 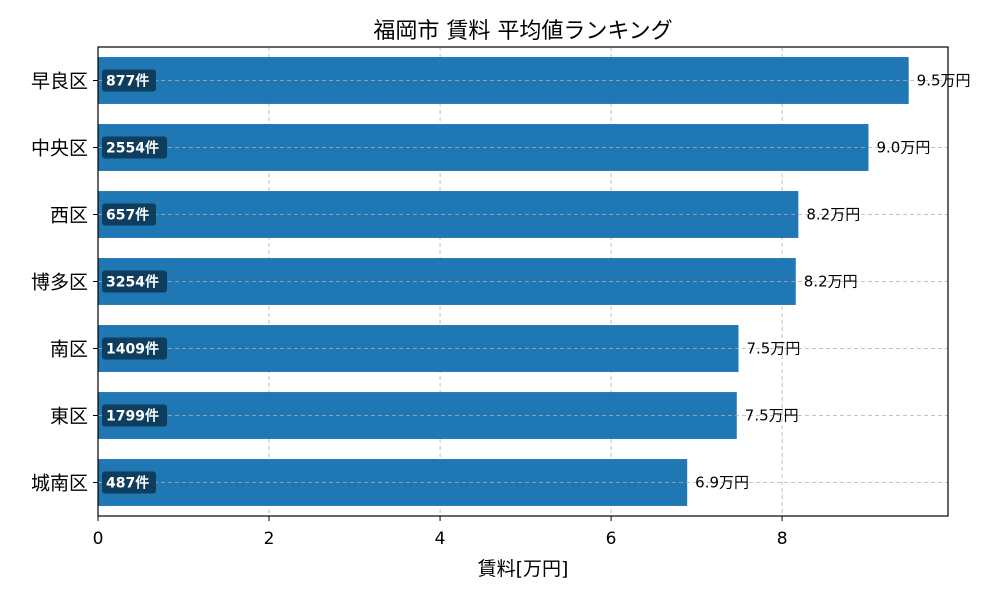 What do you see at coordinates (59, 149) in the screenshot?
I see `category-label: 中央区` at bounding box center [59, 149].